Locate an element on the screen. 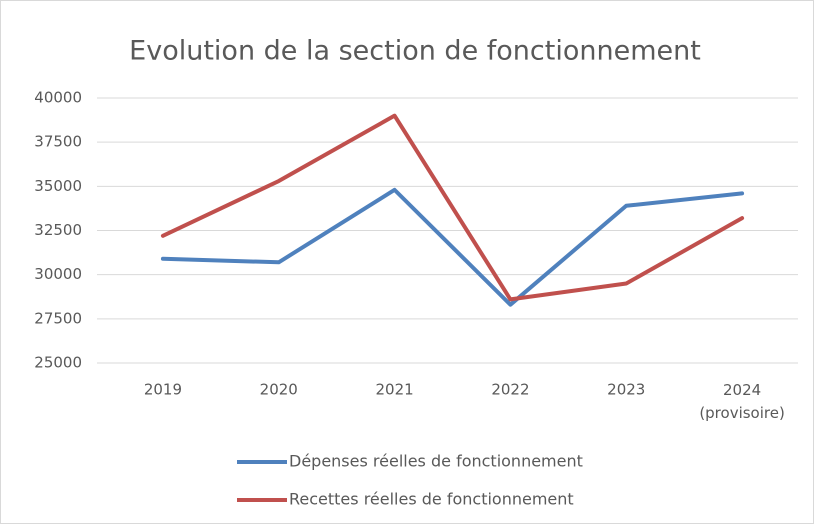 This screenshot has width=814, height=524. y-tick-label: 30000 is located at coordinates (58, 274).